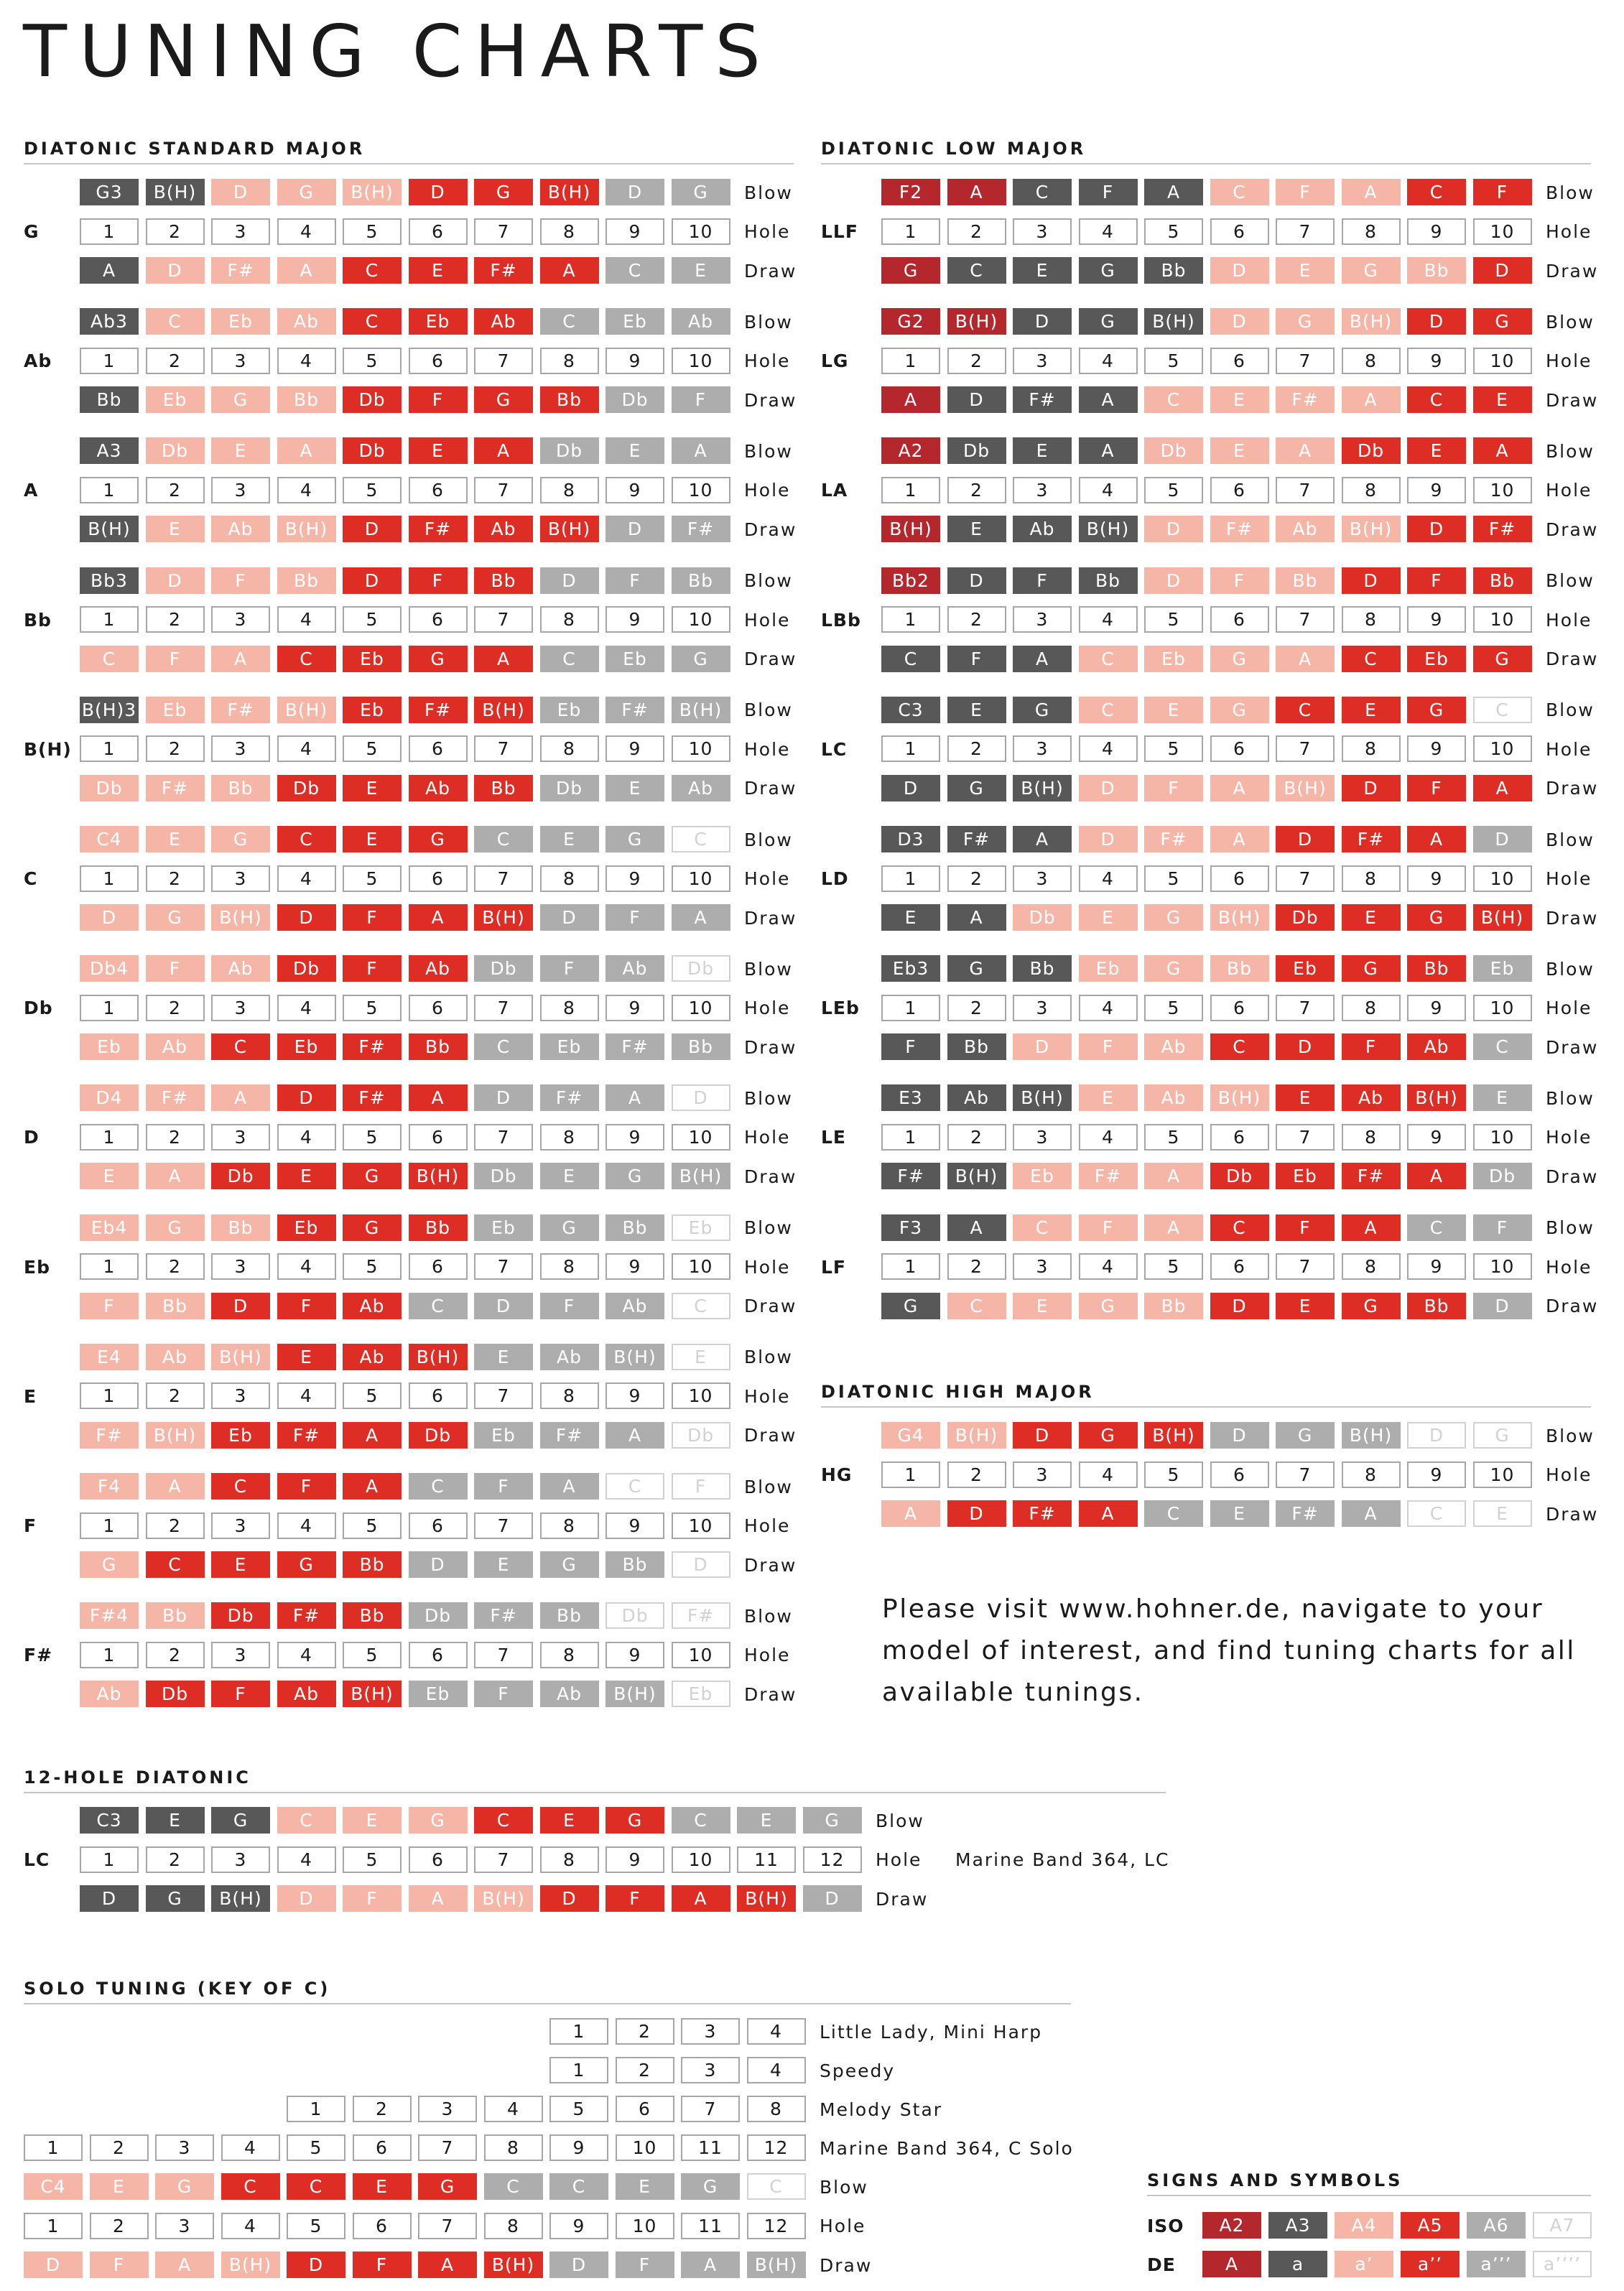 This screenshot has height=2291, width=1624. Describe the element at coordinates (306, 1616) in the screenshot. I see `blow-note-cell: F#` at that location.